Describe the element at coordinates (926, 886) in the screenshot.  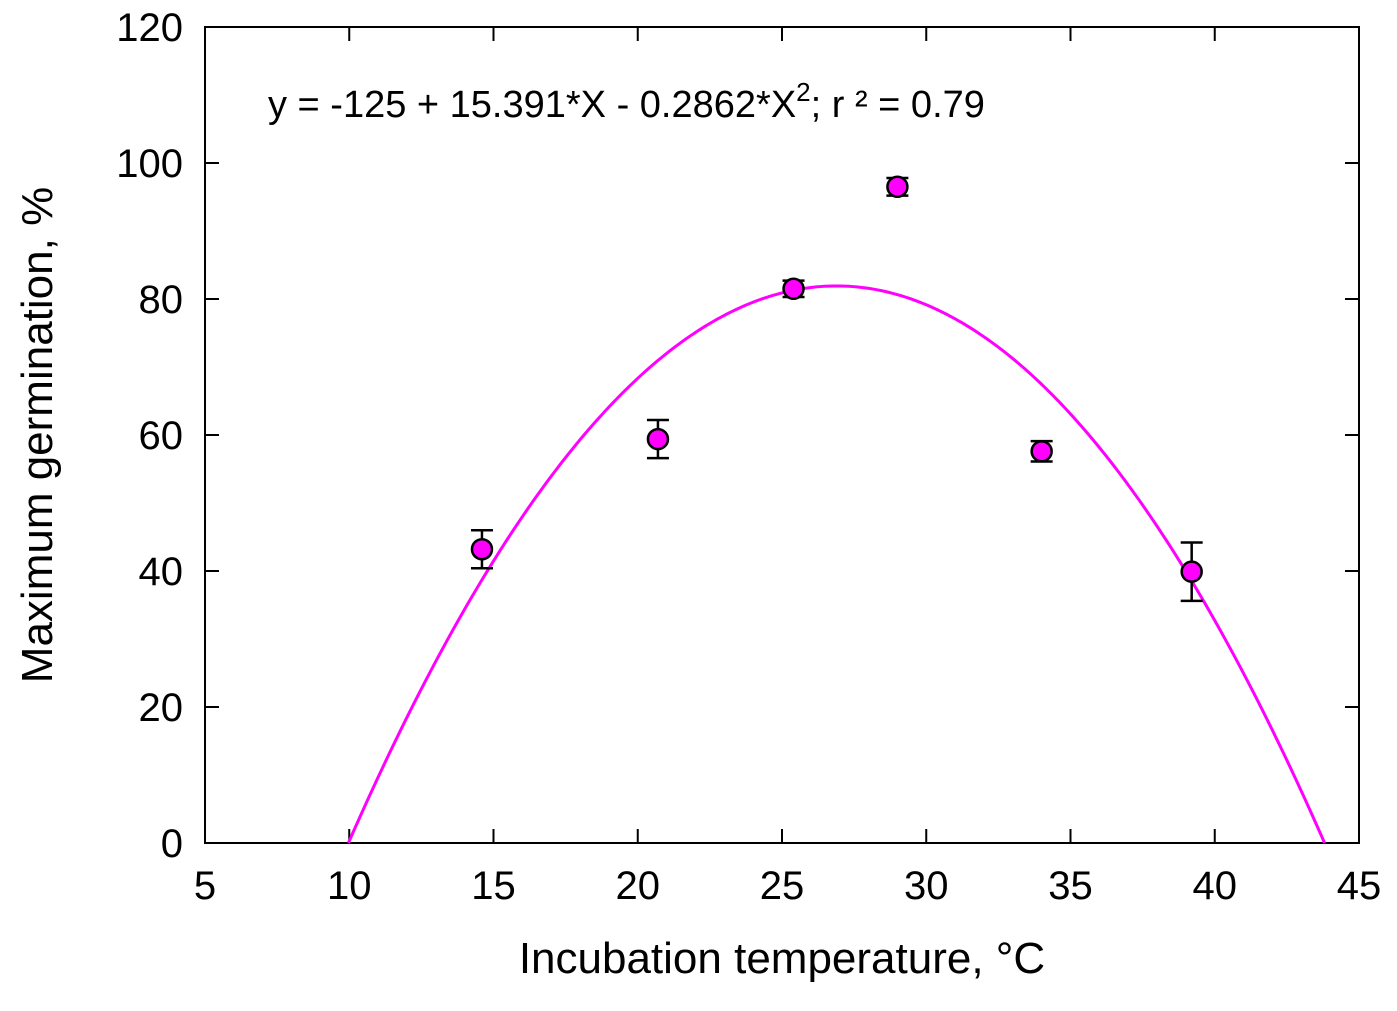
I see `x-tick-label: 30` at that location.